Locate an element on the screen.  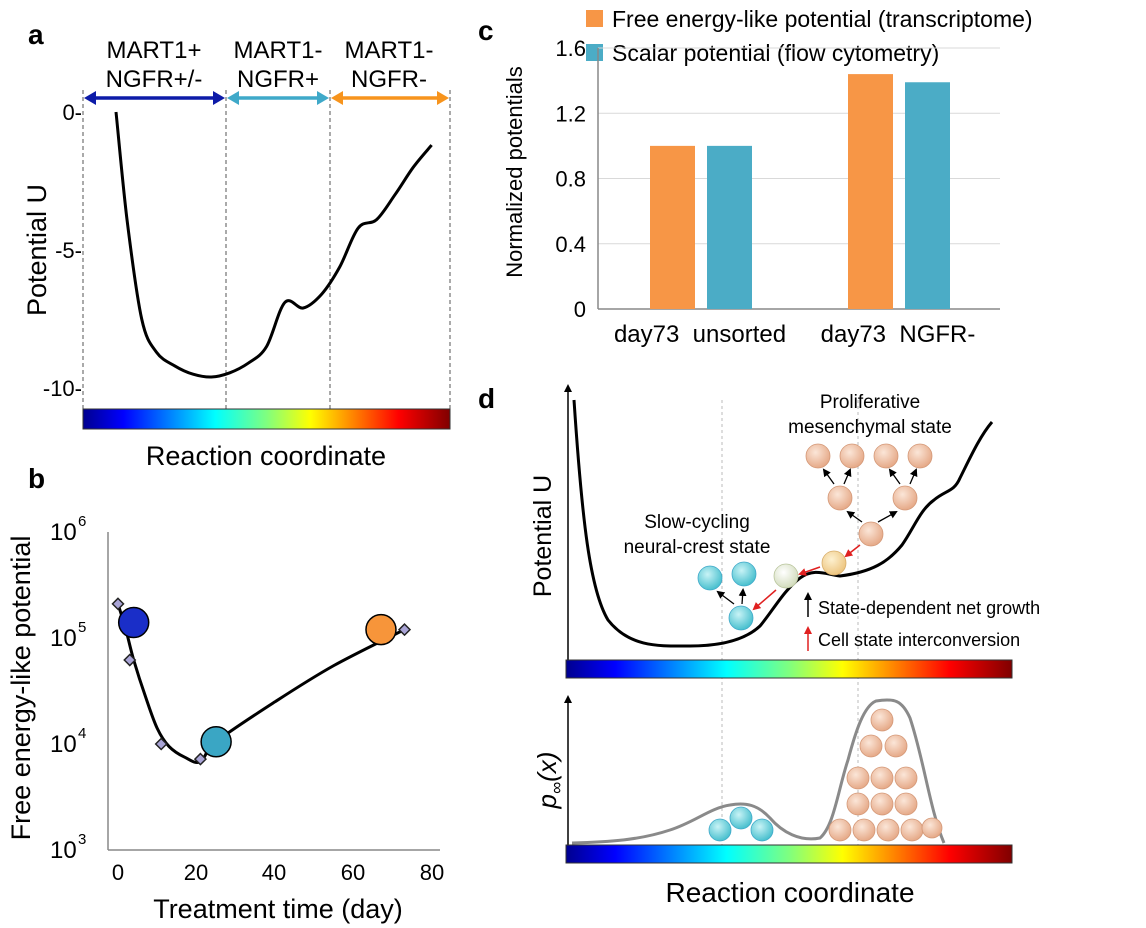
panel-d-distribution-curve is located at coordinates (758, 771).